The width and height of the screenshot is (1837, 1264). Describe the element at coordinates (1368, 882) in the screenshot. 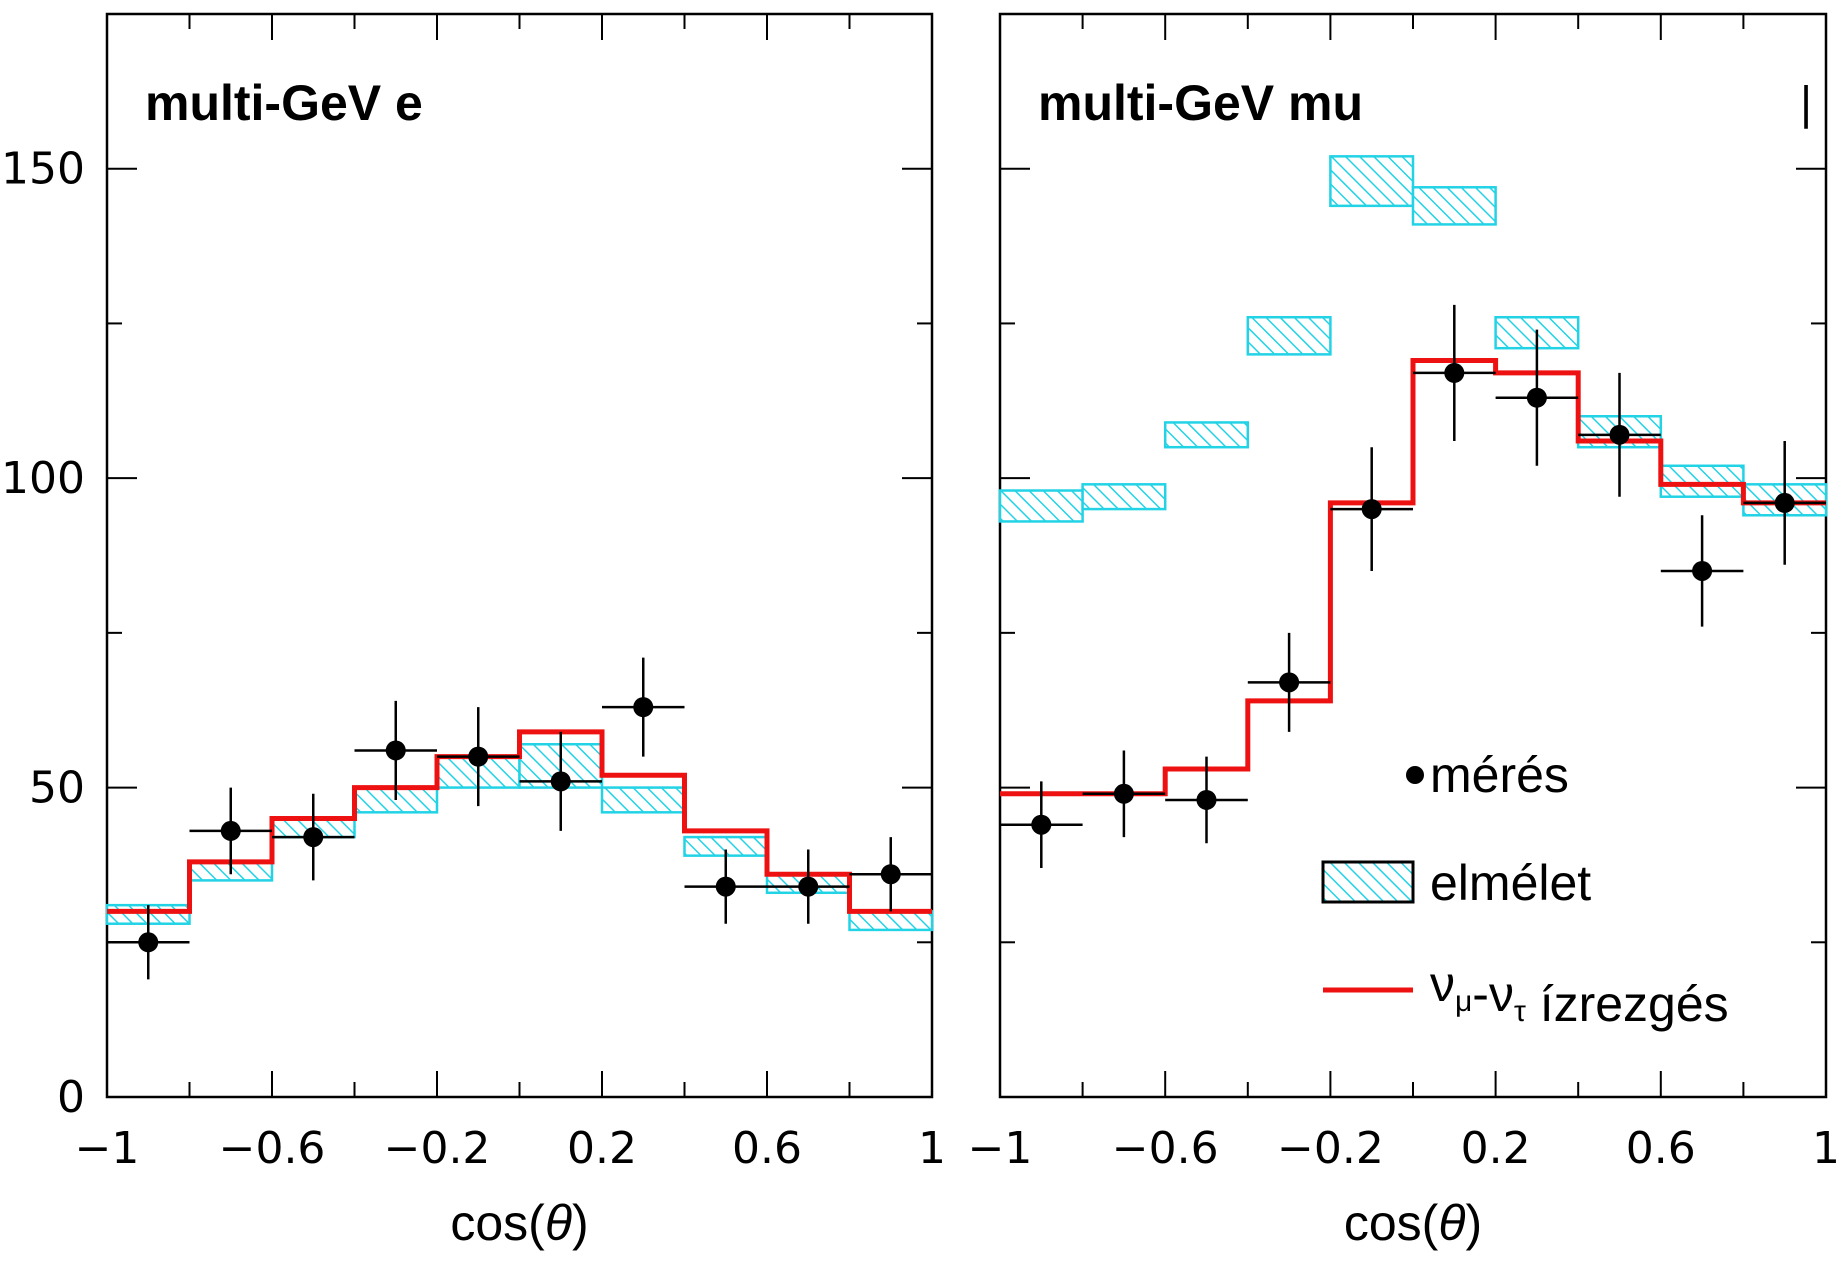

I see `legend-marker-band` at that location.